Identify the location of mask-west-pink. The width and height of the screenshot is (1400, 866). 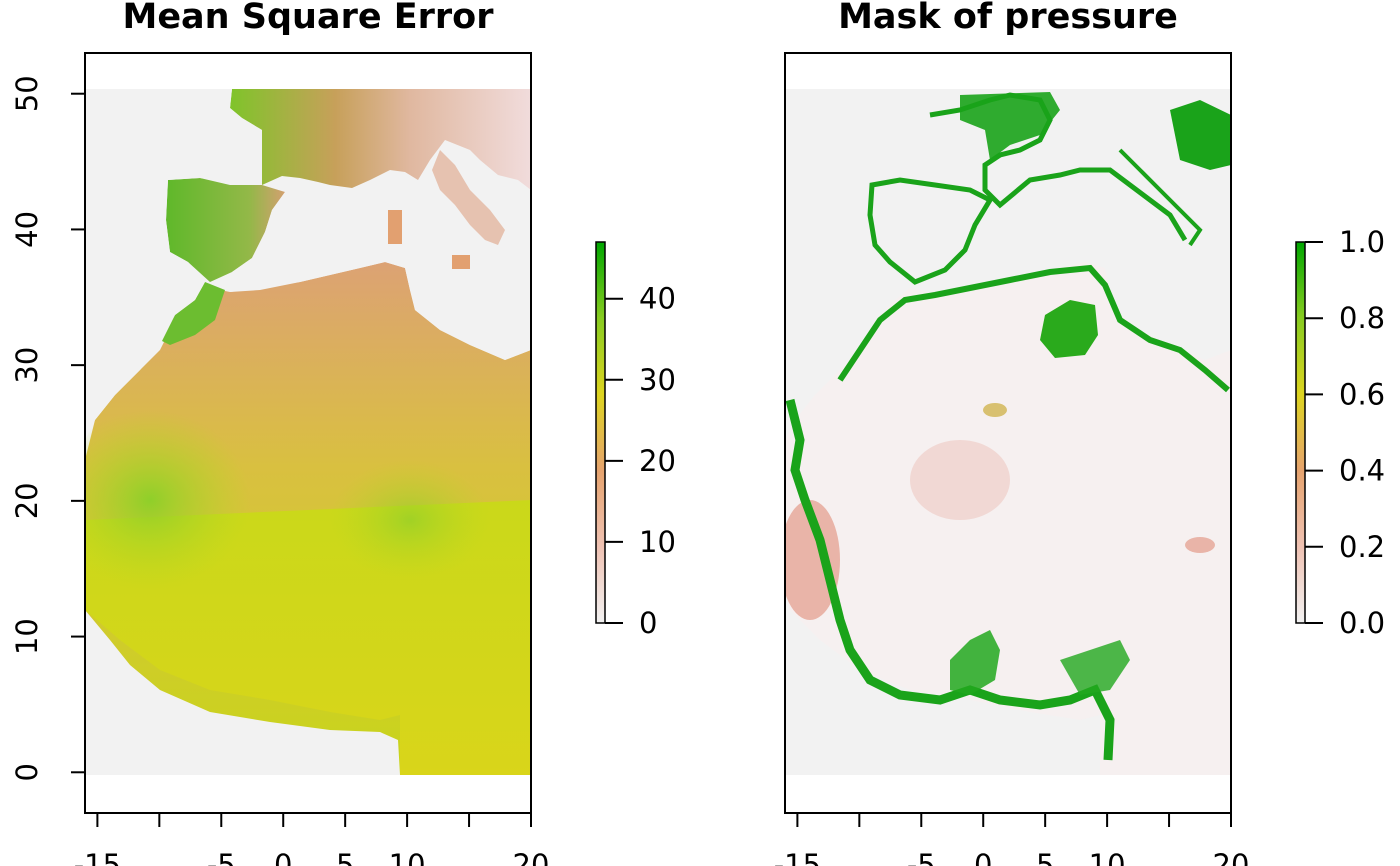
(812, 560).